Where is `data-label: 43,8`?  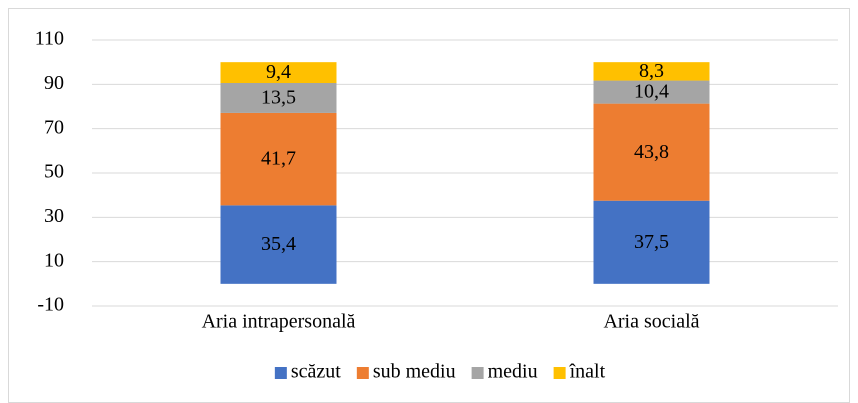 data-label: 43,8 is located at coordinates (651, 152).